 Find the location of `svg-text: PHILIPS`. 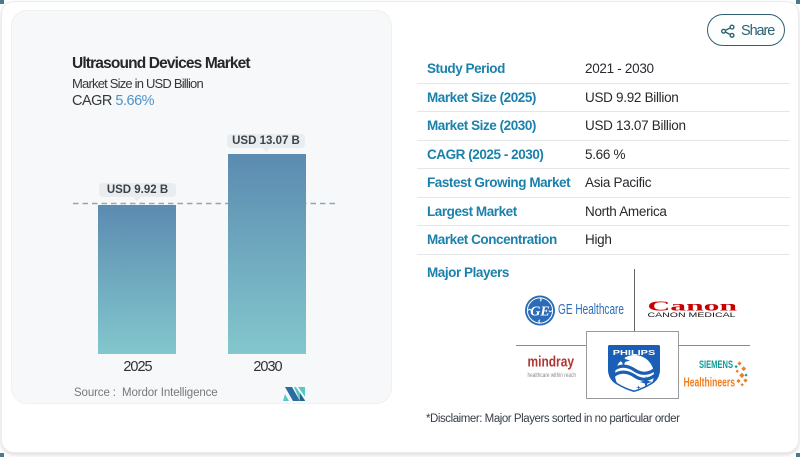

svg-text: PHILIPS is located at coordinates (634, 352).